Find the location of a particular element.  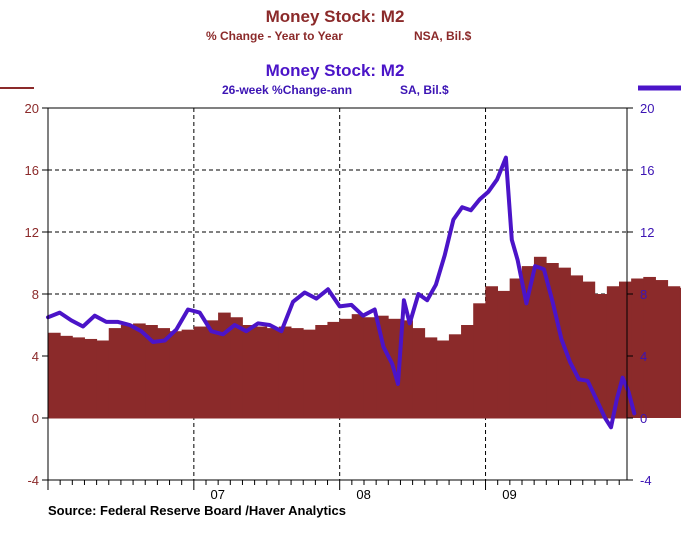

right-tick-label: 12 is located at coordinates (647, 232).